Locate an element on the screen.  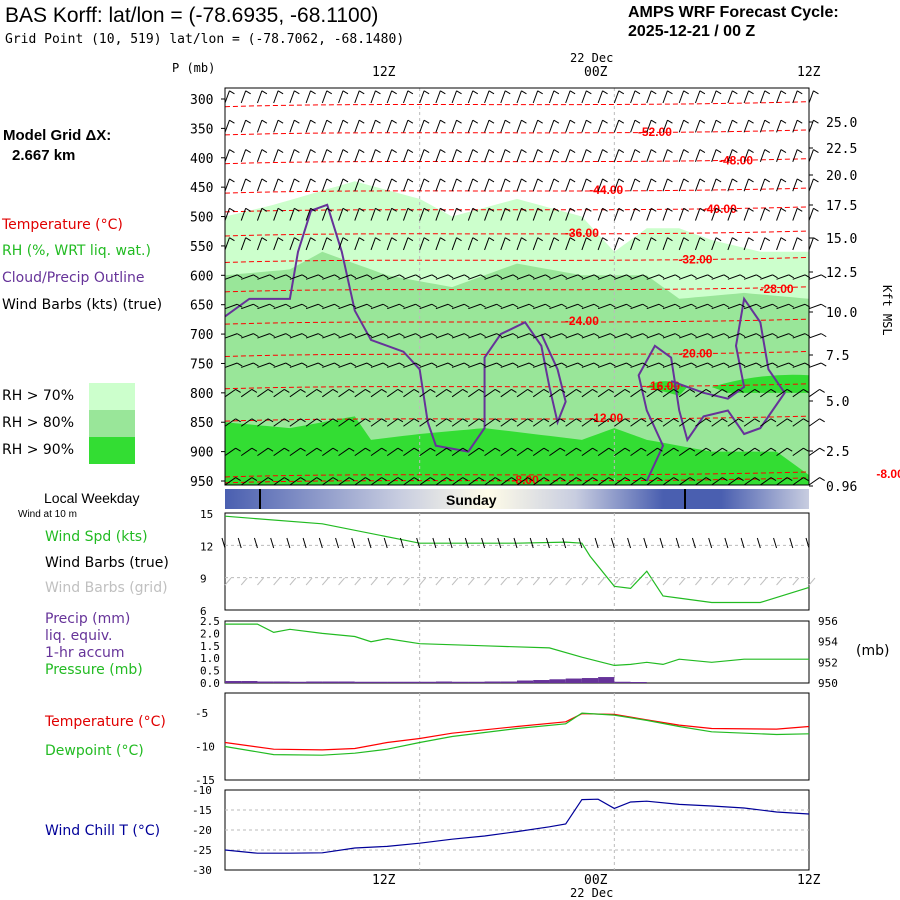
pressure-tick-label: 900 is located at coordinates (201, 453).